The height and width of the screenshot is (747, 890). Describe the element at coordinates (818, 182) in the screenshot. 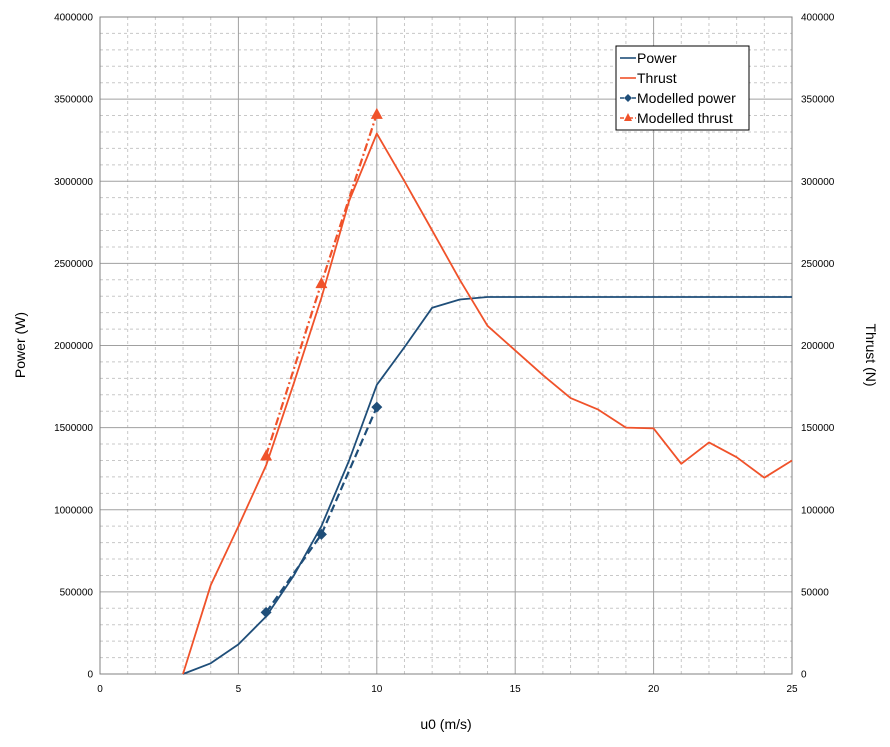

I see `y-right-tick-label: 300000` at that location.